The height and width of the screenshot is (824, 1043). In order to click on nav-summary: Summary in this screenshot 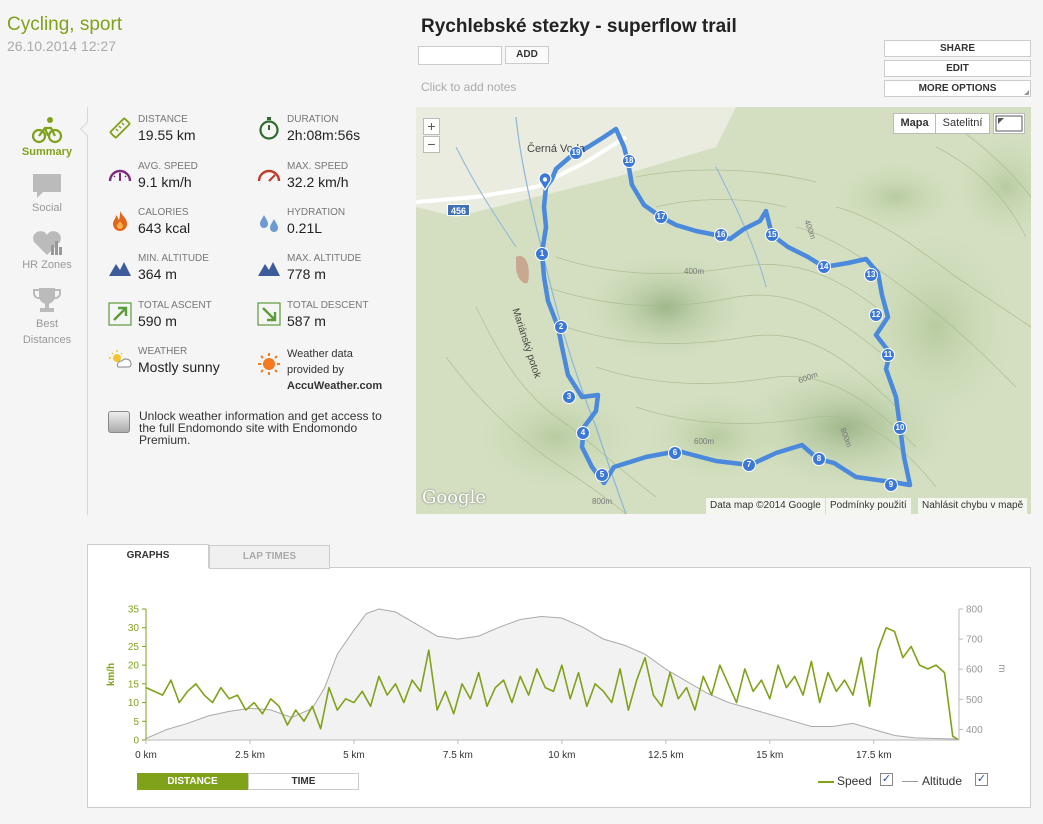, I will do `click(47, 137)`.